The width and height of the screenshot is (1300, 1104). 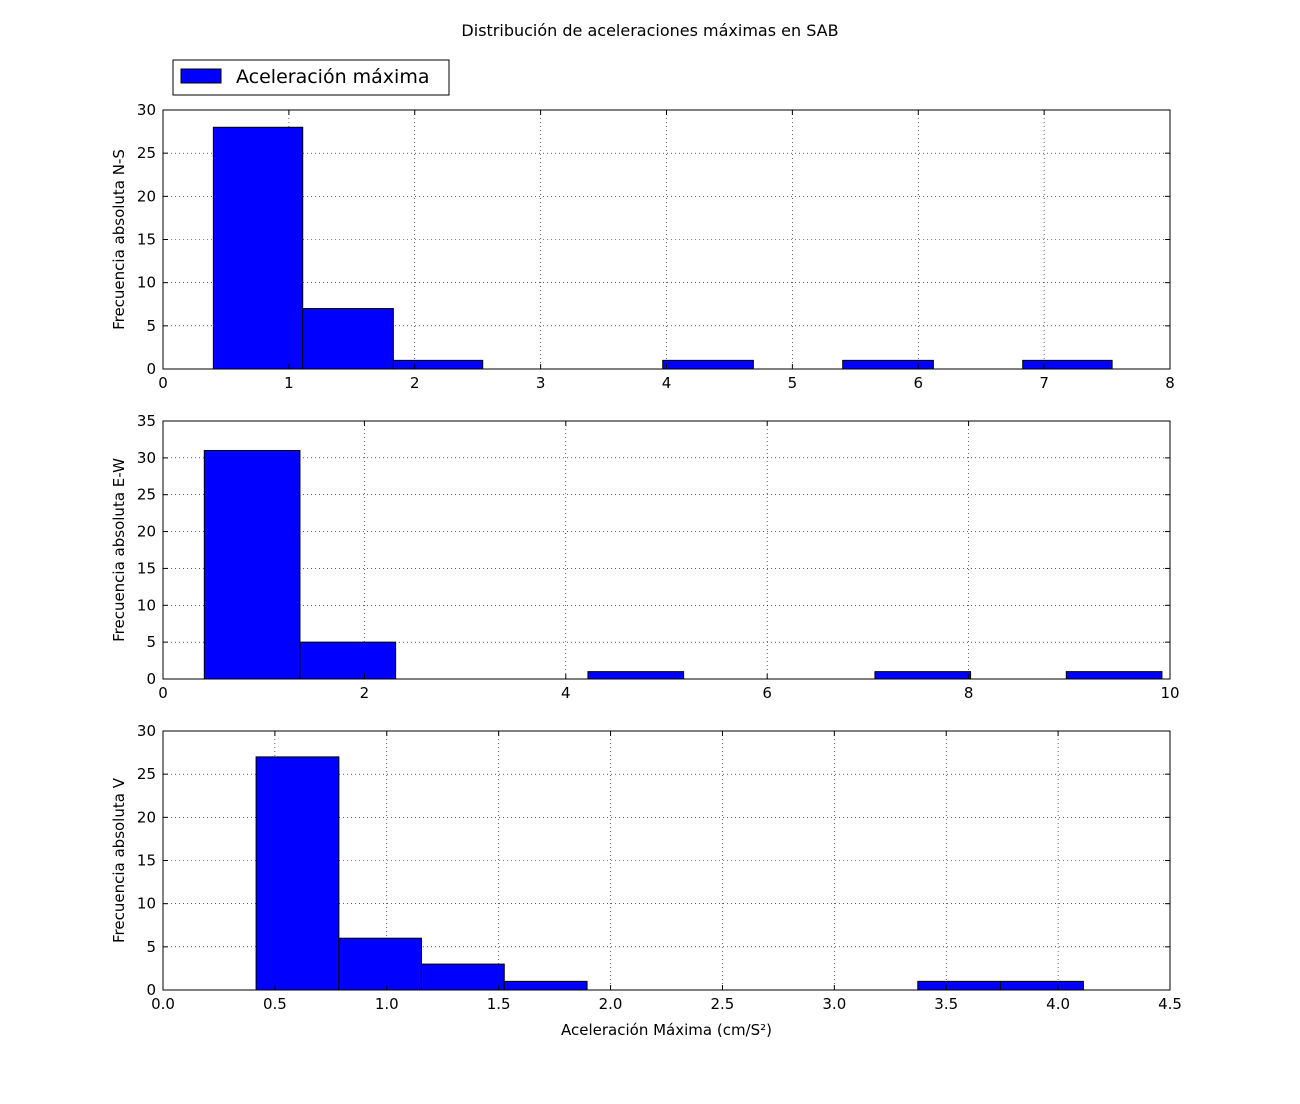 What do you see at coordinates (499, 1004) in the screenshot?
I see `x-tick-label: 1.5` at bounding box center [499, 1004].